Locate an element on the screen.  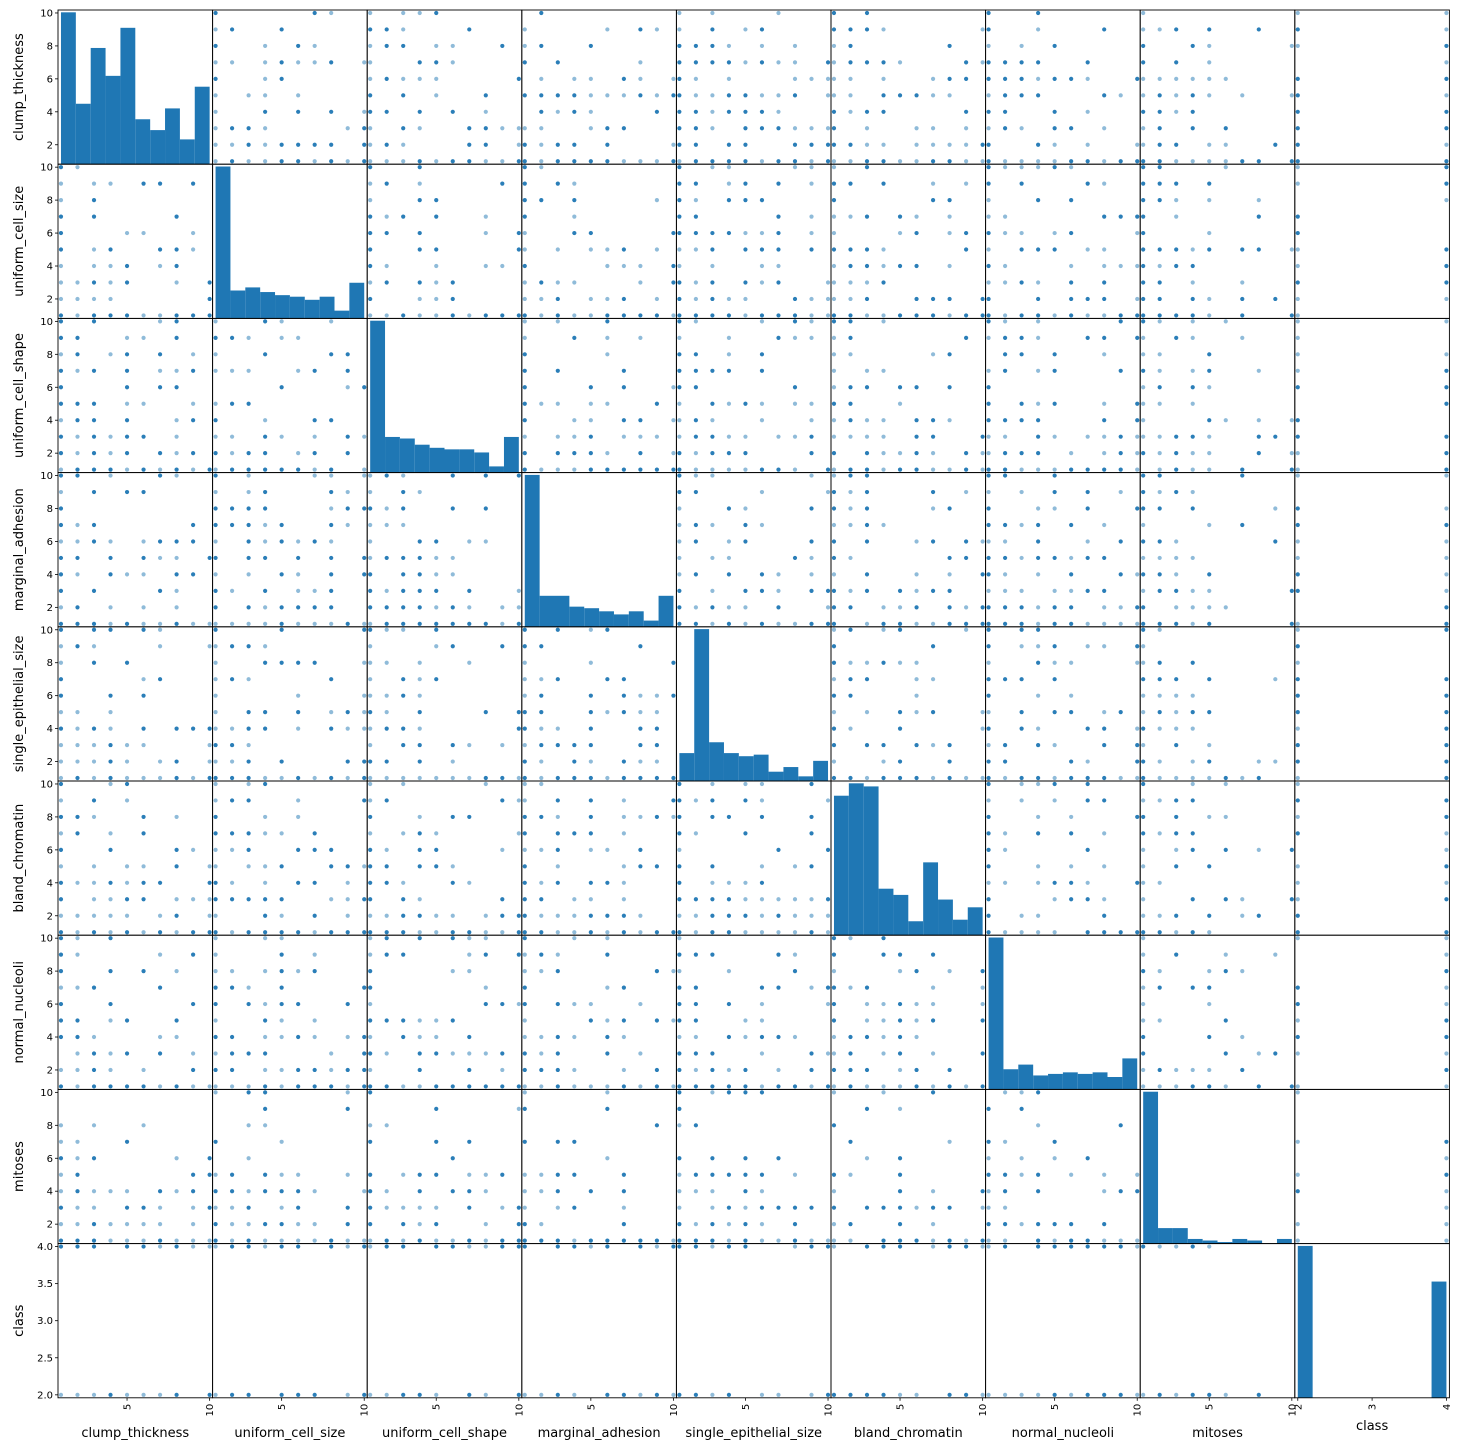
cell-normal-nucleoli-vs-clump-thickness is located at coordinates (135, 1012).